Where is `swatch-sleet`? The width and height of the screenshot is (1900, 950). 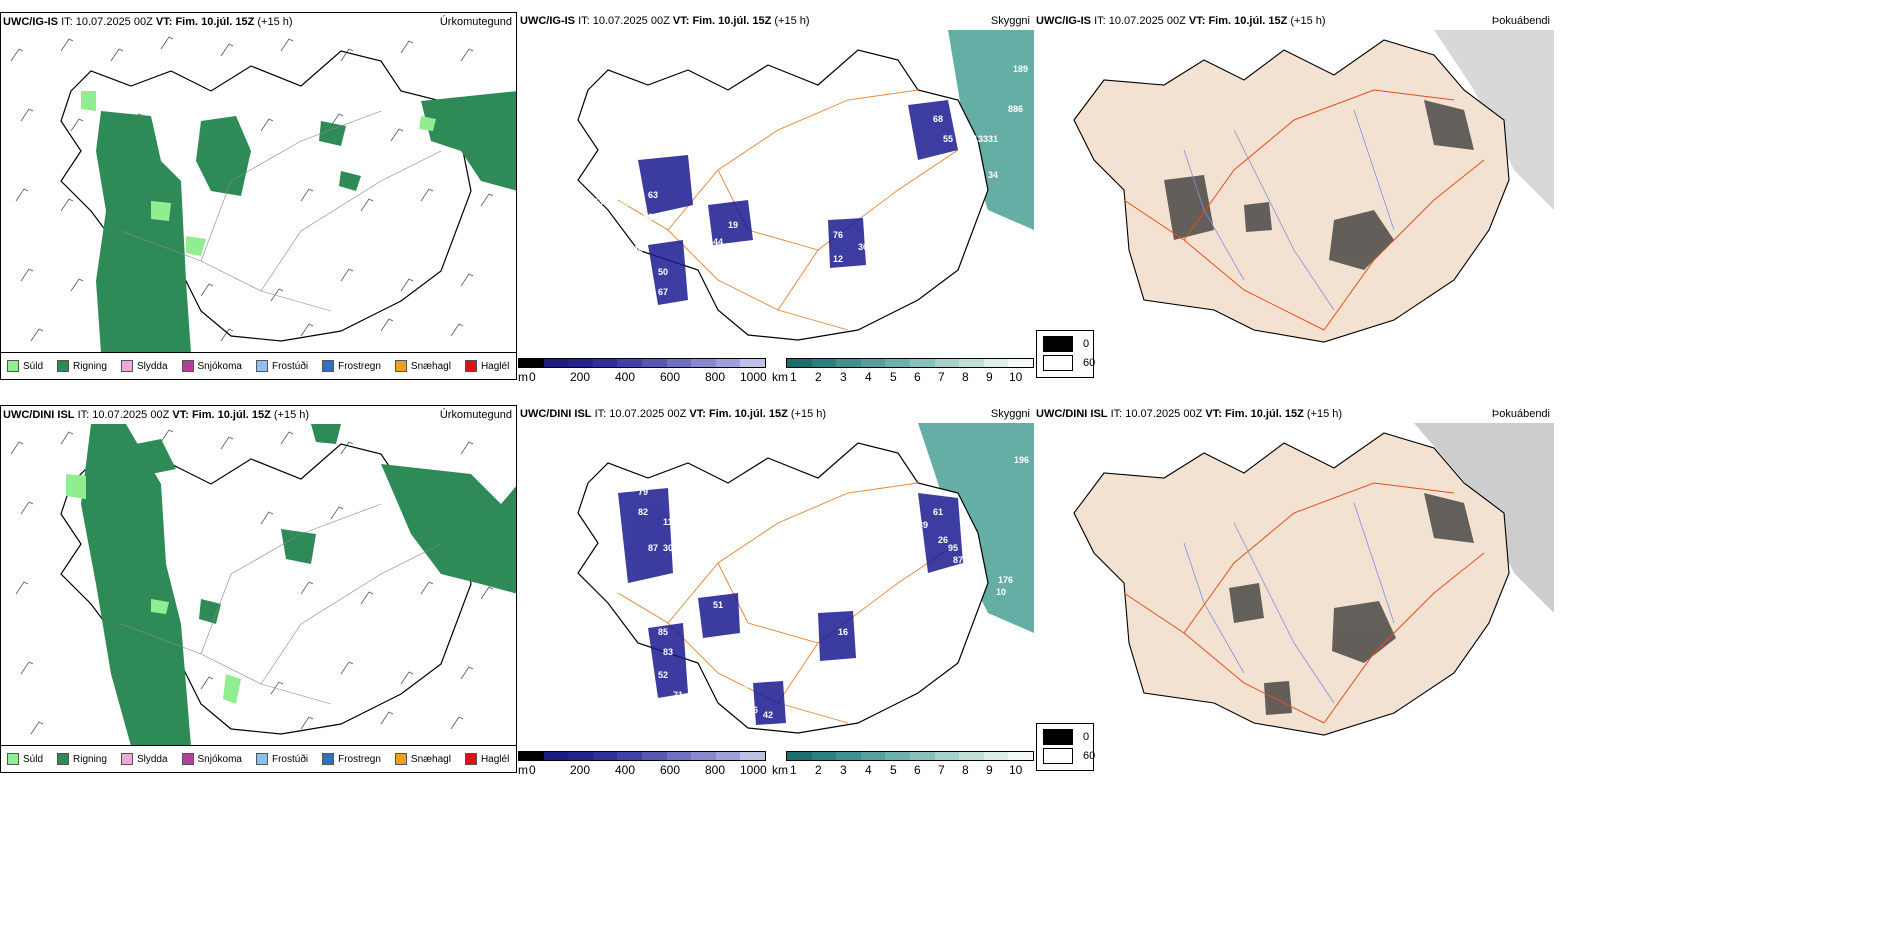 swatch-sleet is located at coordinates (126, 759).